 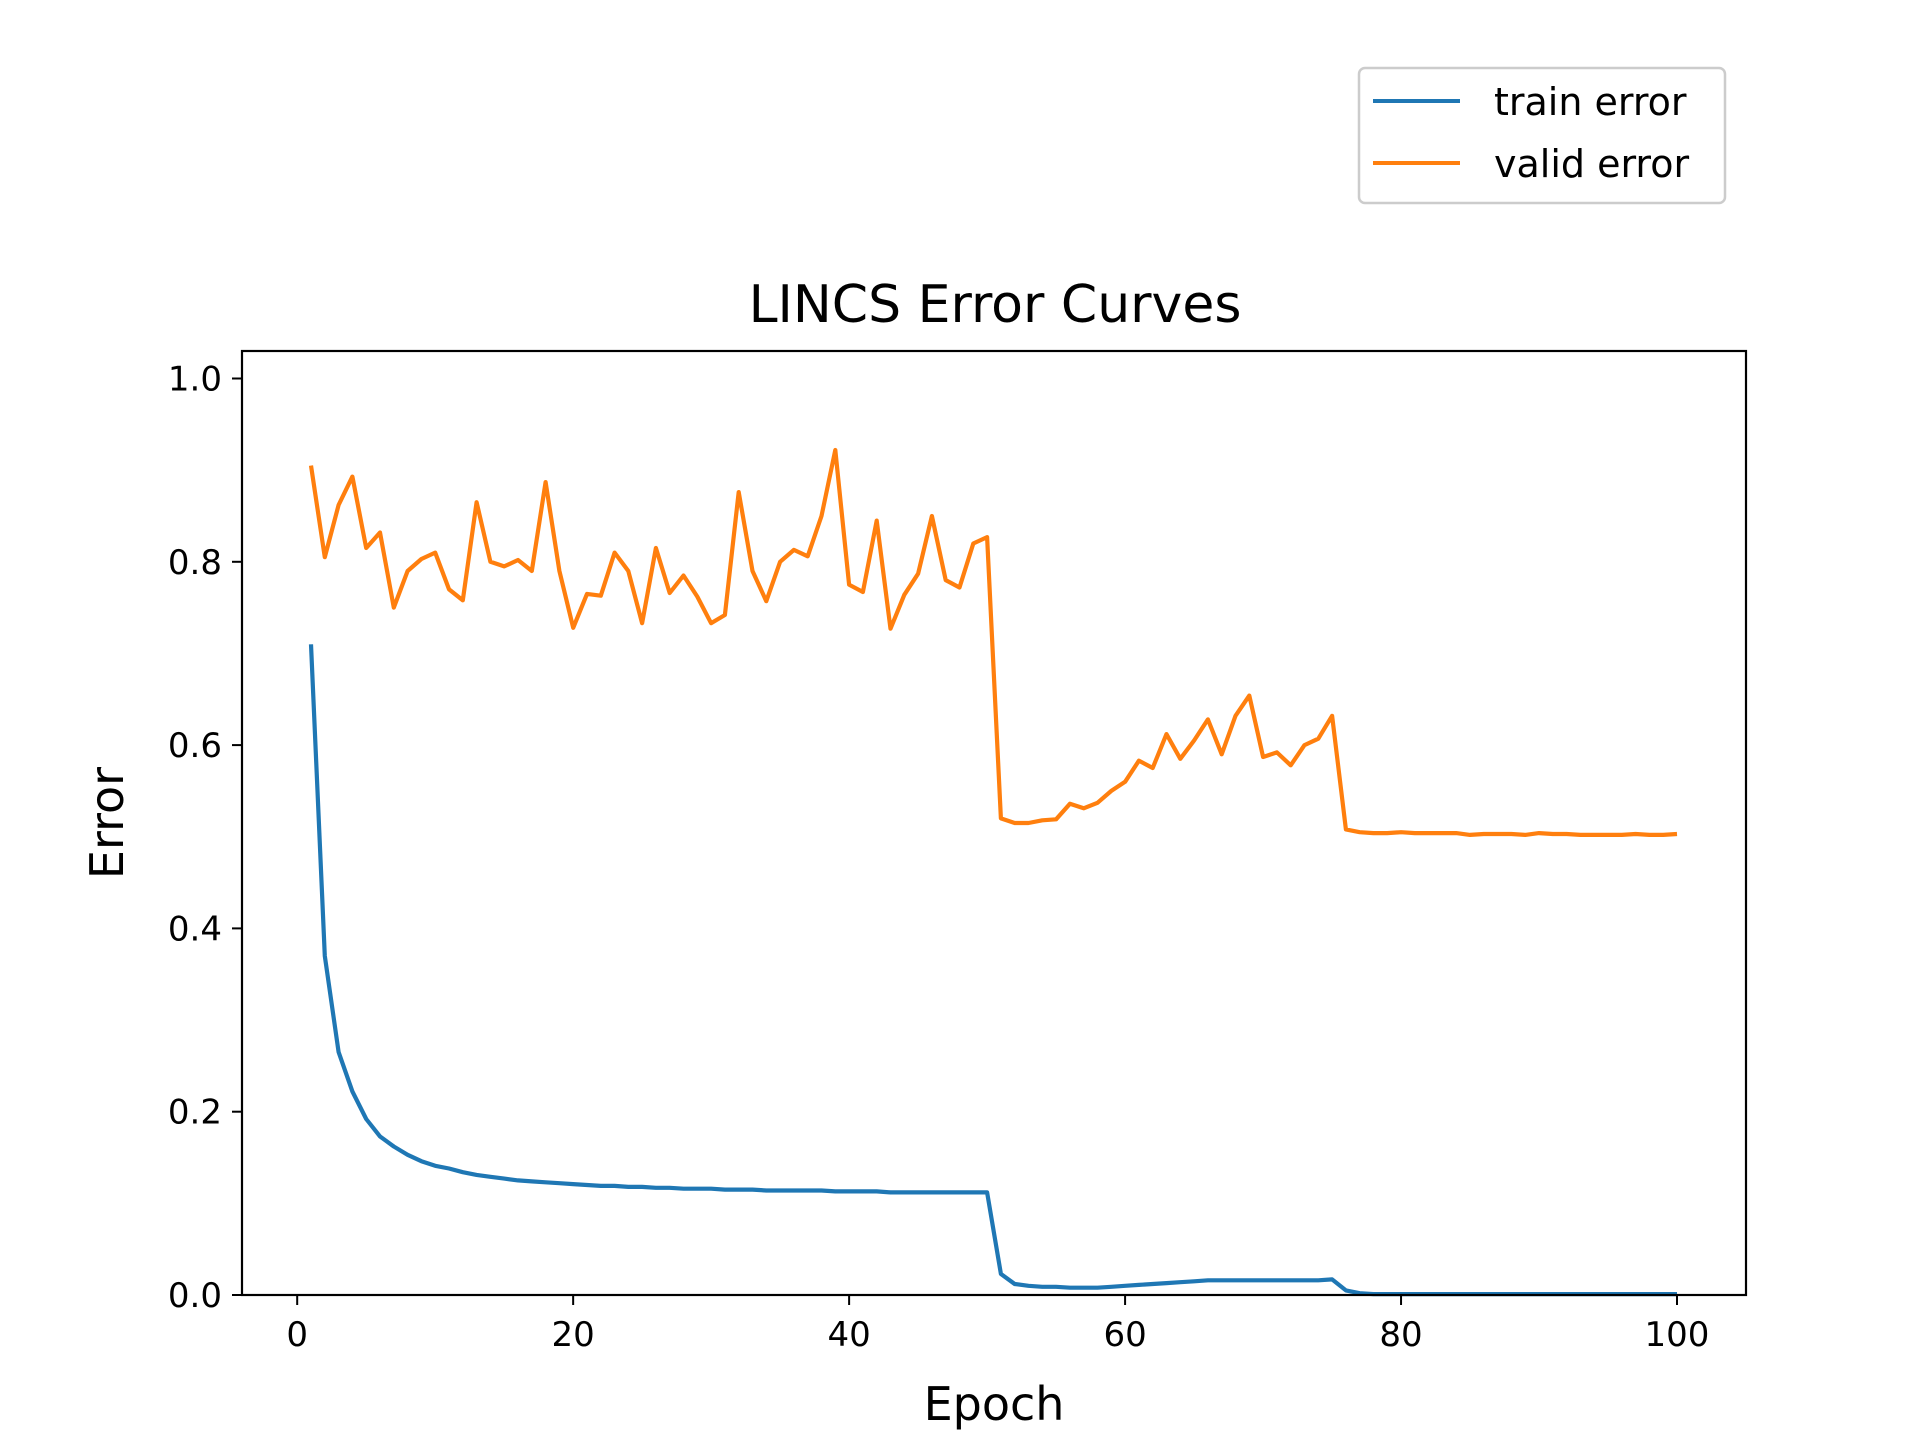 I want to click on y-tick-label: 0.2, so click(x=195, y=1113).